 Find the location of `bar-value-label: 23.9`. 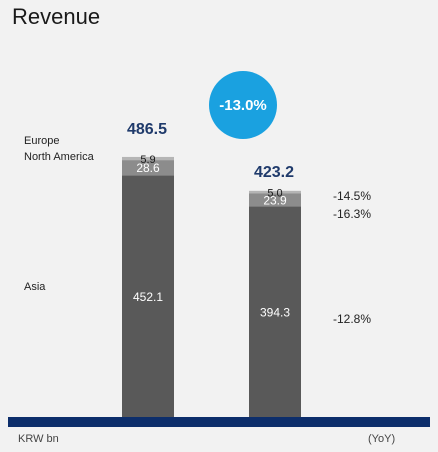

bar-value-label: 23.9 is located at coordinates (275, 200).